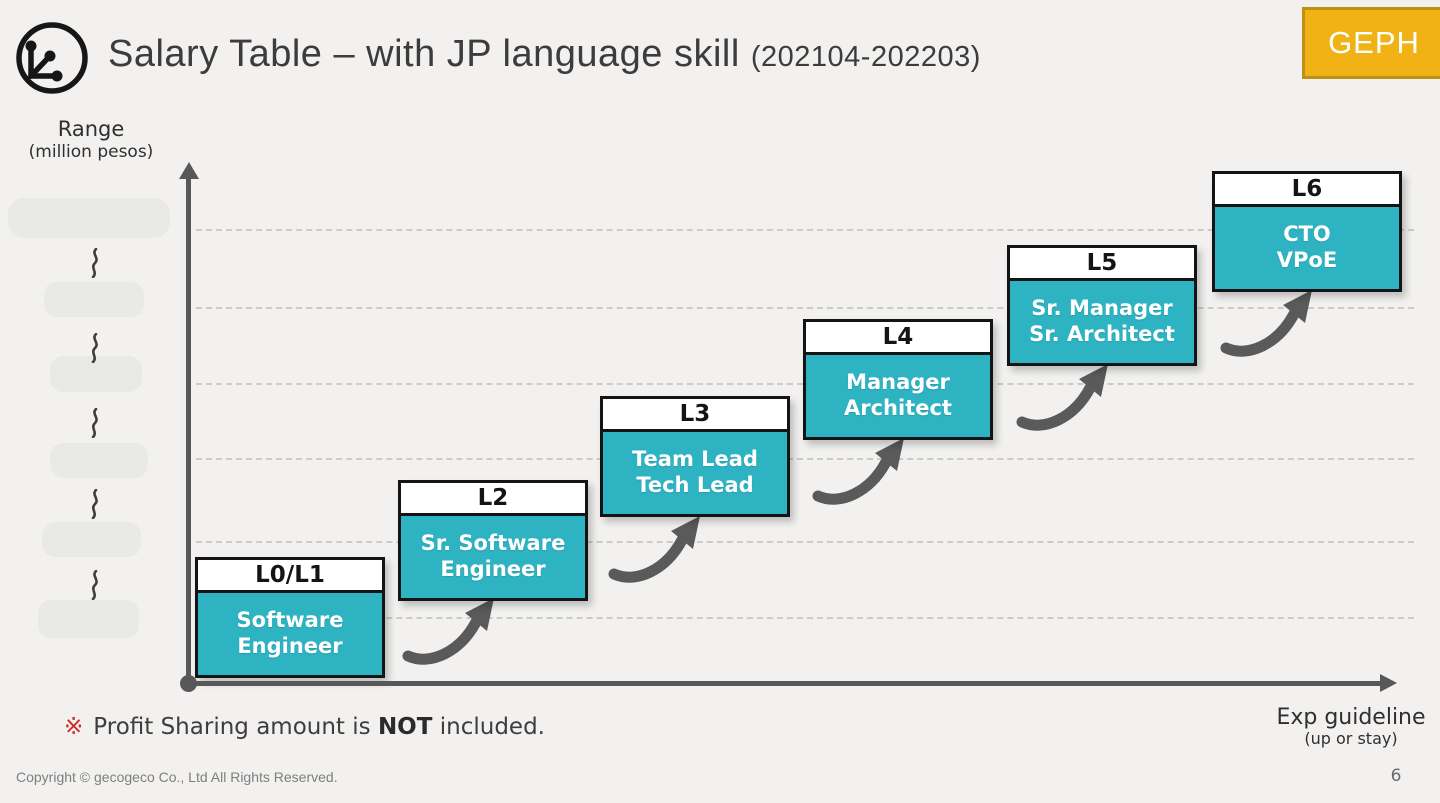 The image size is (1440, 803). I want to click on y-axis-line, so click(188, 429).